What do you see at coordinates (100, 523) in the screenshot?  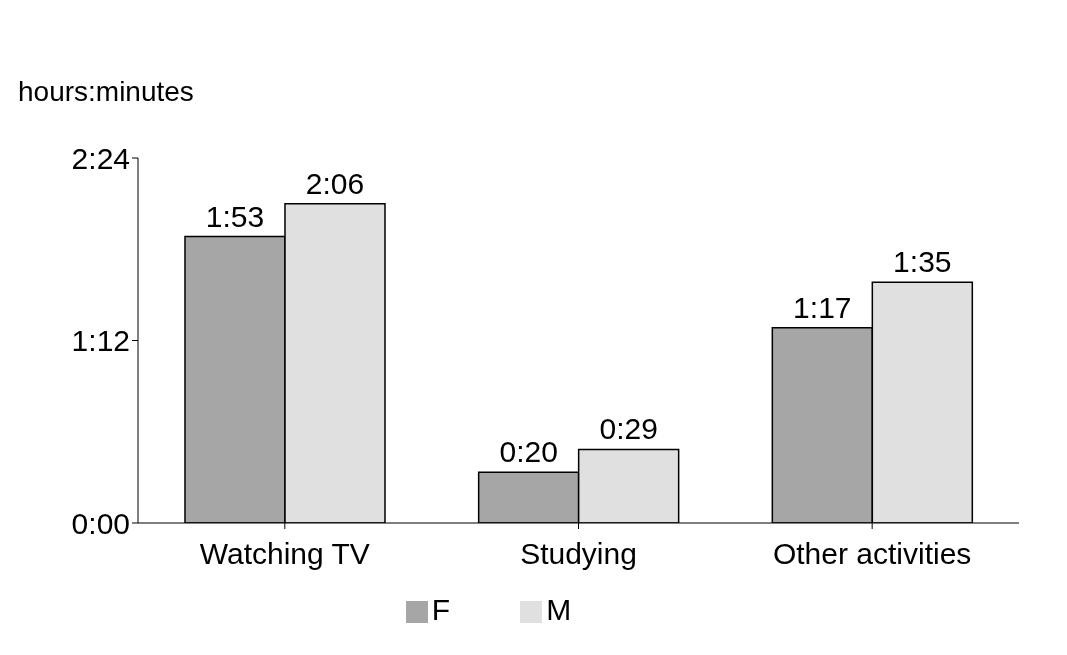 I see `y-tick-label: 0:00` at bounding box center [100, 523].